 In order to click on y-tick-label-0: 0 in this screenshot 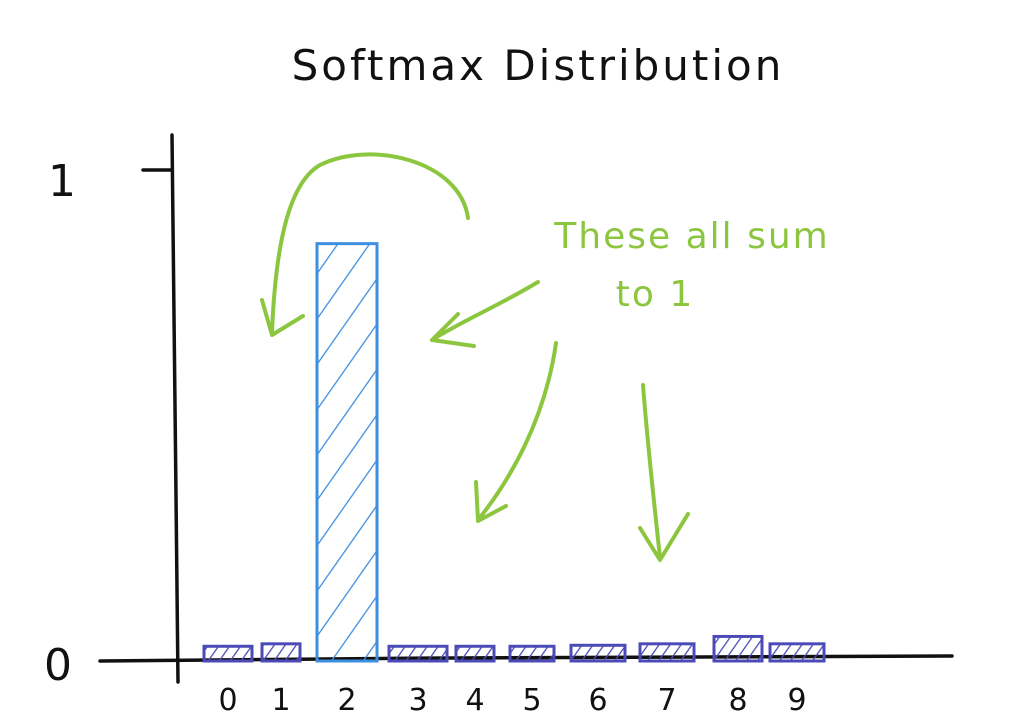, I will do `click(58, 665)`.